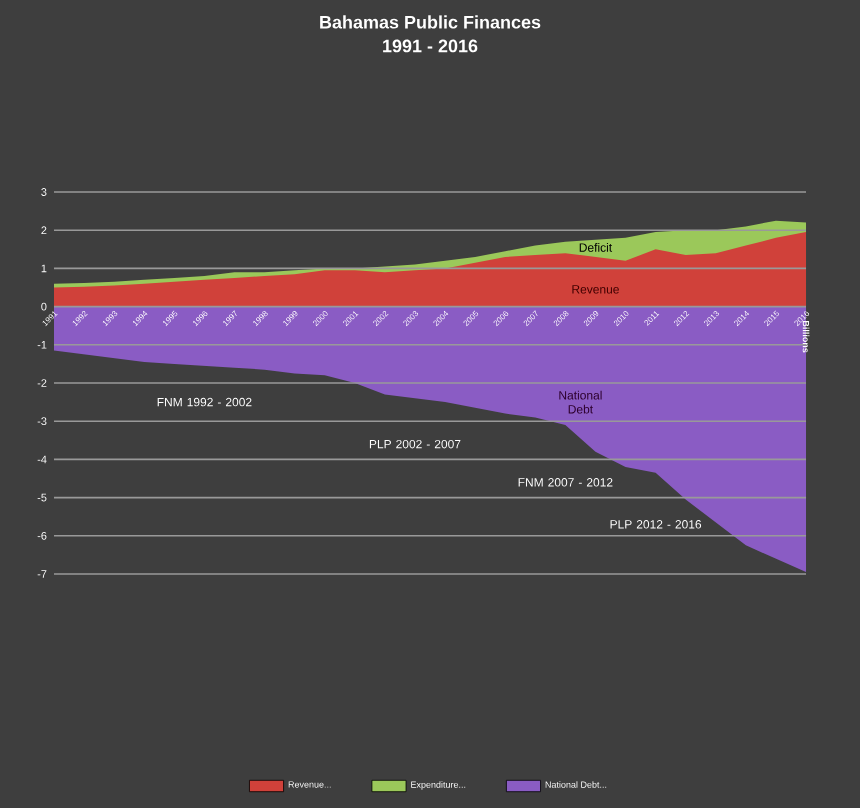 The height and width of the screenshot is (808, 860). Describe the element at coordinates (430, 22) in the screenshot. I see `chart-title: Bahamas Public Finances` at that location.